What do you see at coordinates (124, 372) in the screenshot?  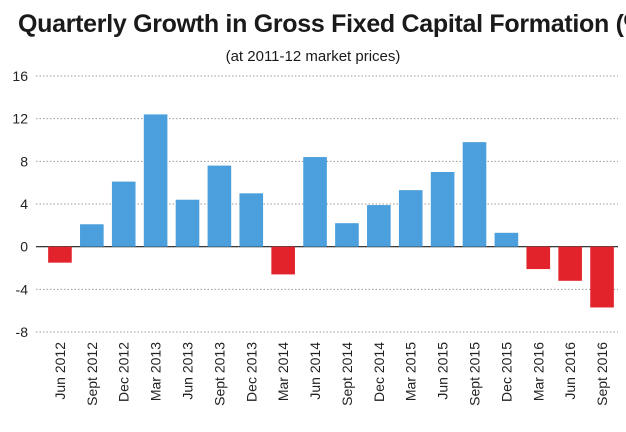 I see `x-tick-label: Dec 2012` at bounding box center [124, 372].